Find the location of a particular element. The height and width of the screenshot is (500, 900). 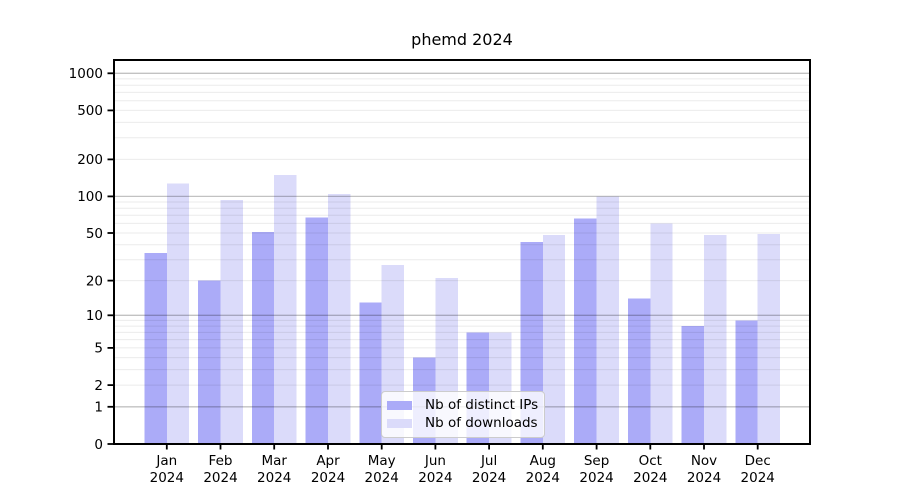

bar-nb-of-downloads-feb is located at coordinates (231, 322).